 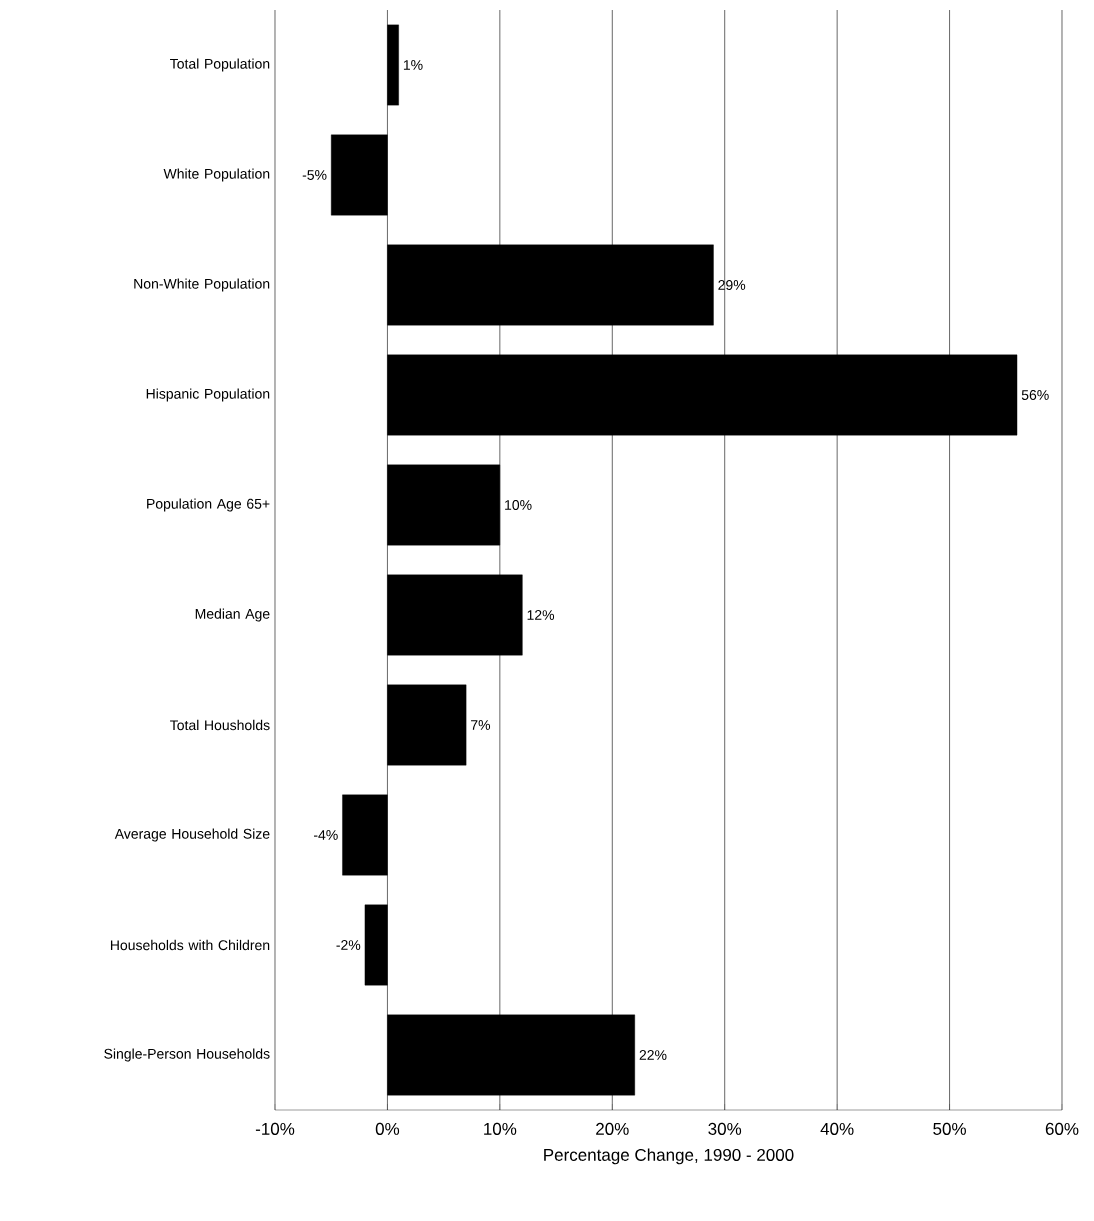 I want to click on x-tick-label: 20%, so click(x=612, y=1128).